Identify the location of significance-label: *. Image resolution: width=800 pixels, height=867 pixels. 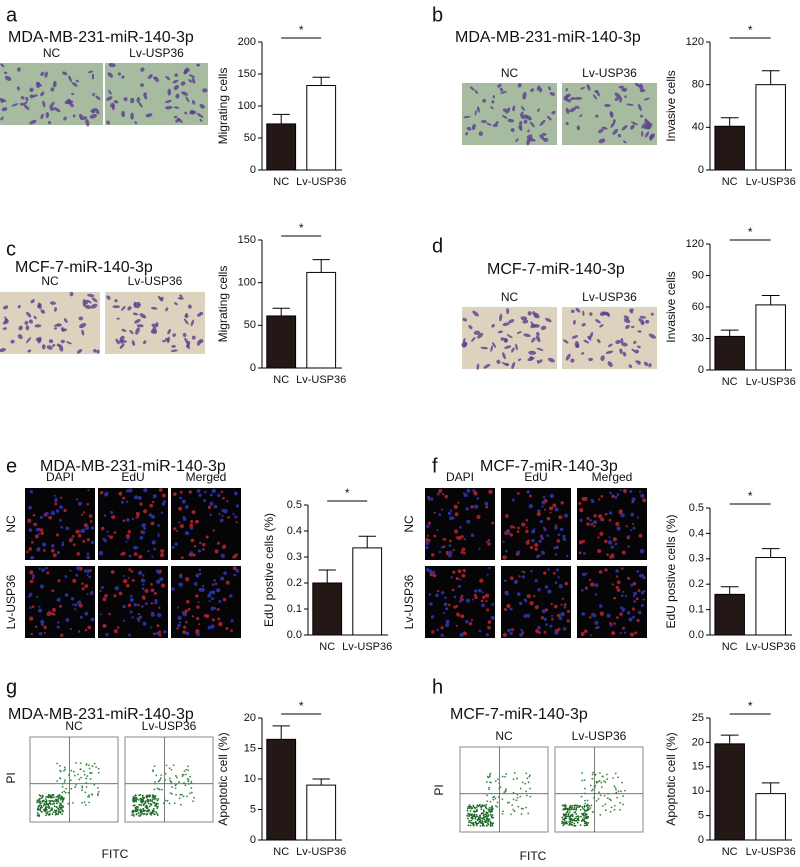
(750, 706).